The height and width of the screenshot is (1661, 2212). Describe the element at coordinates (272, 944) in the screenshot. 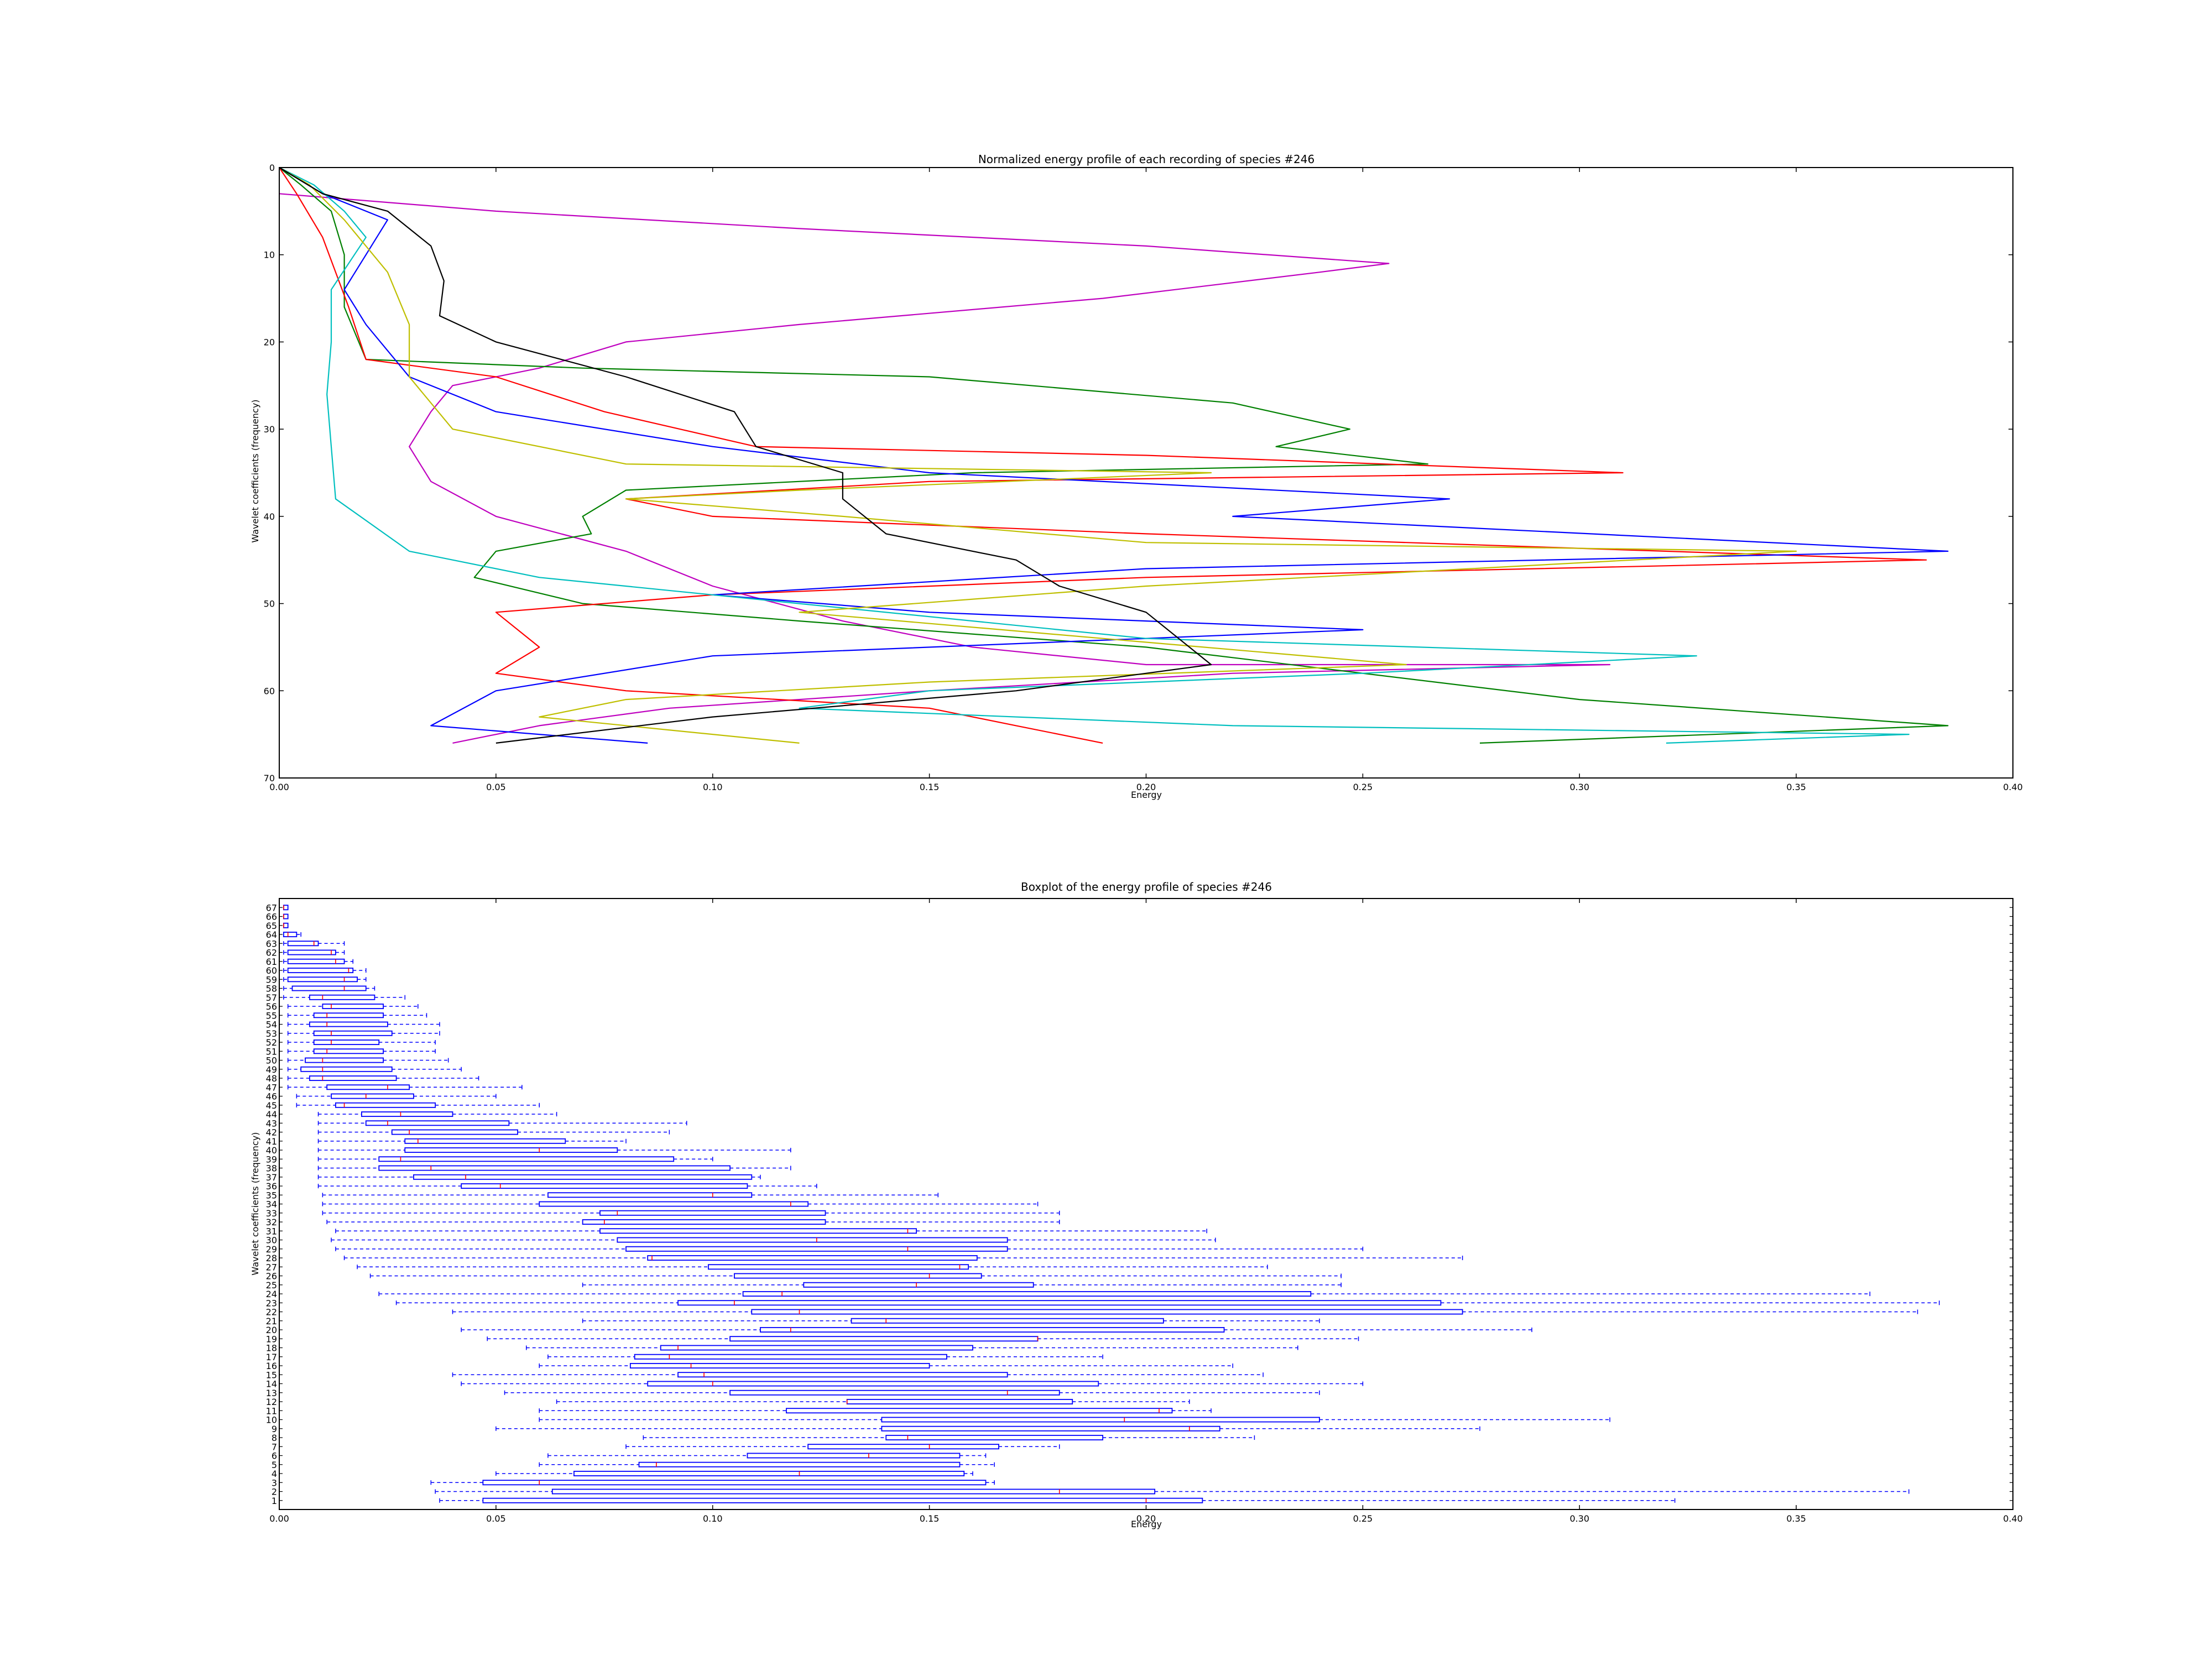

I see `y-category-label: 63` at that location.